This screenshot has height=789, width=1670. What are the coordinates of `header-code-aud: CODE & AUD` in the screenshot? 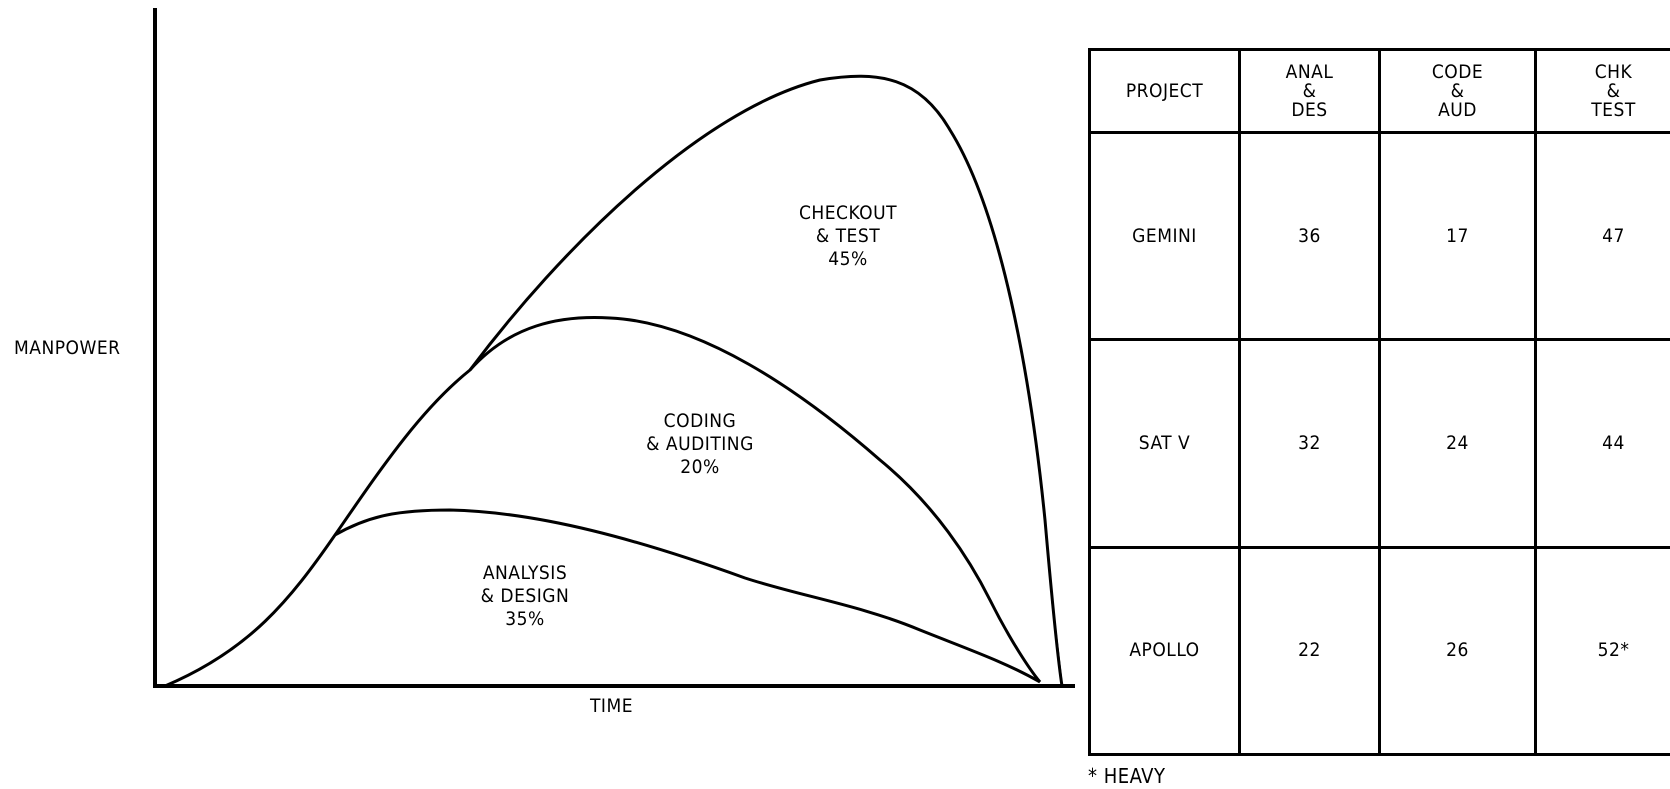 It's located at (1457, 91).